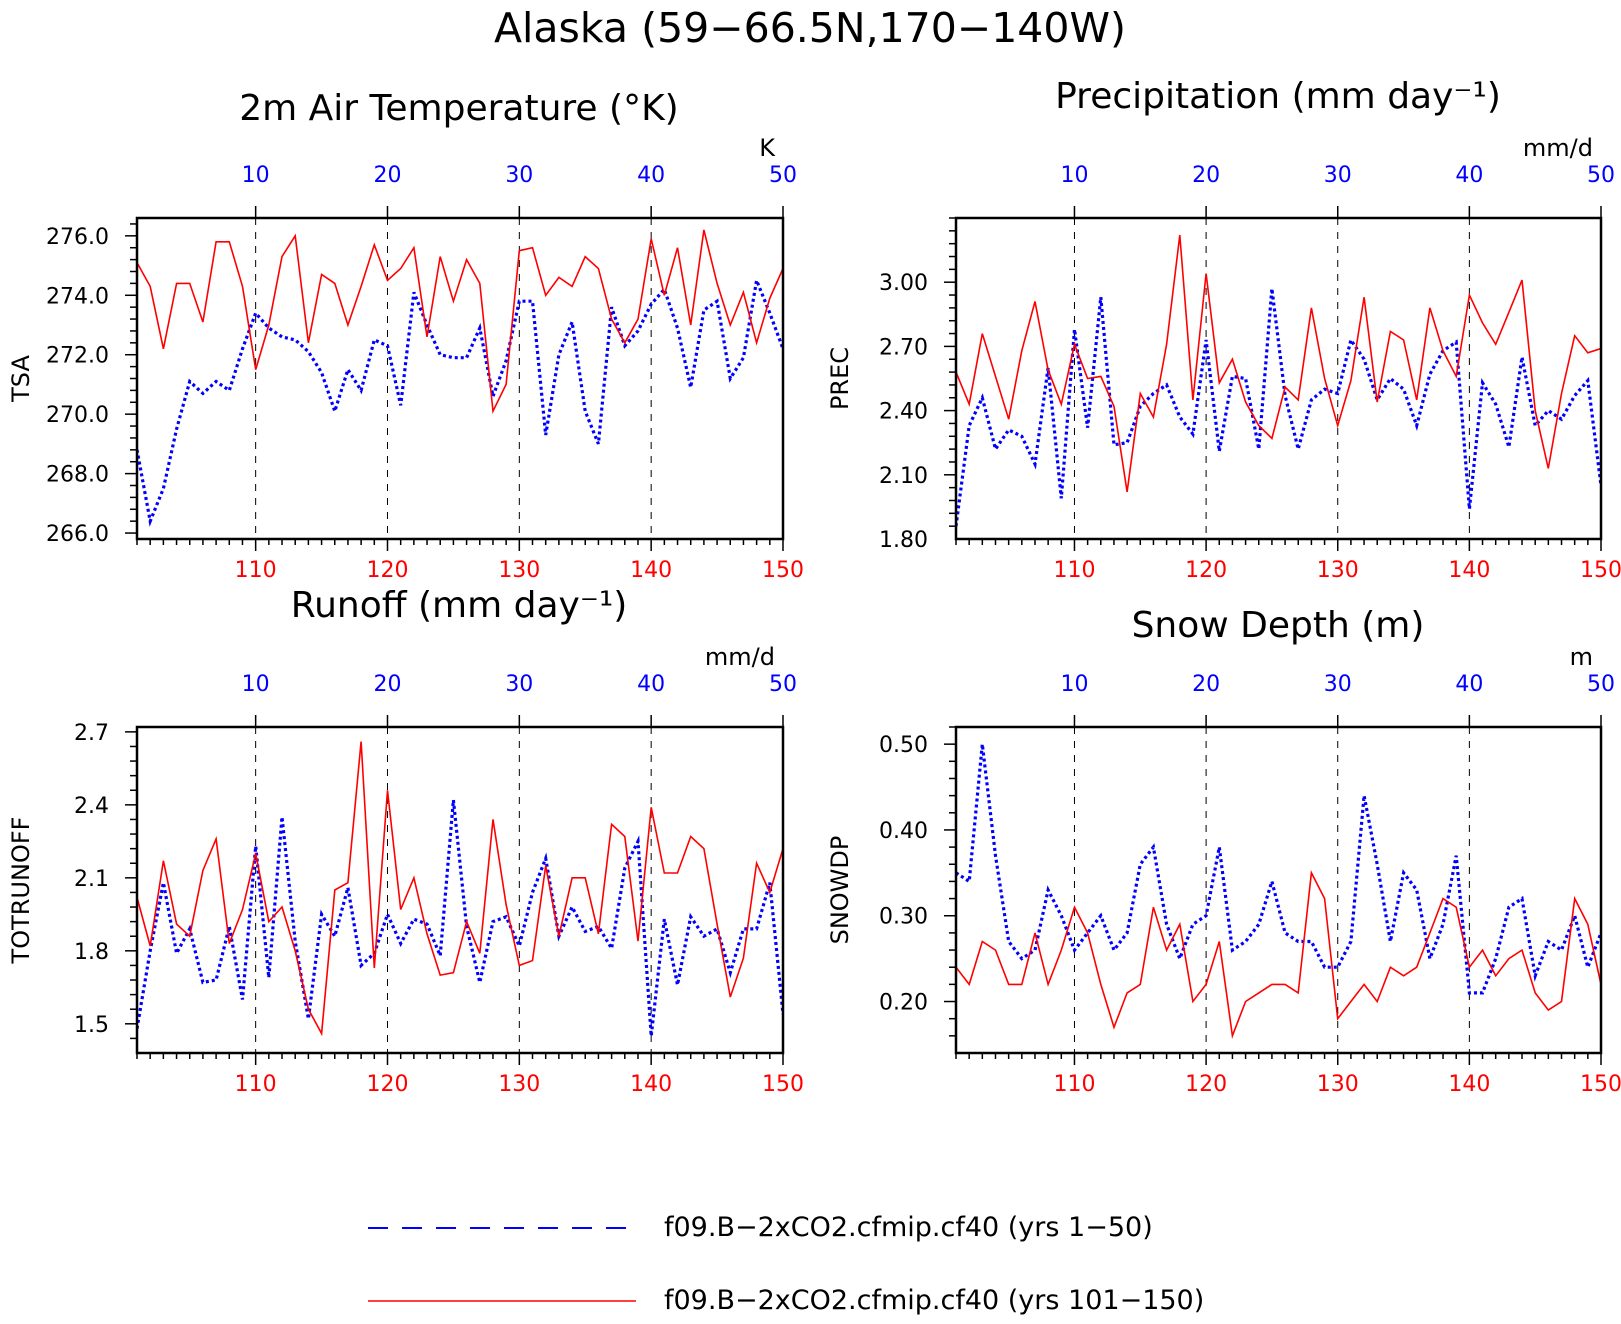 The width and height of the screenshot is (1621, 1324). What do you see at coordinates (458, 108) in the screenshot?
I see `panel-title: 2m Air Temperature (°K)` at bounding box center [458, 108].